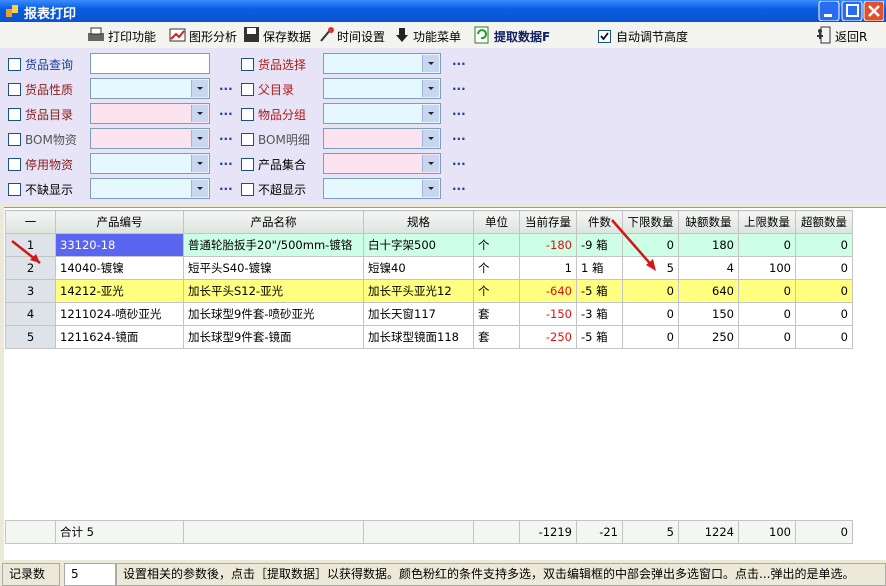 The image size is (886, 586). Describe the element at coordinates (429, 532) in the screenshot. I see `total-row: 合计 5 -1219 -21 5 1224 100 0` at that location.